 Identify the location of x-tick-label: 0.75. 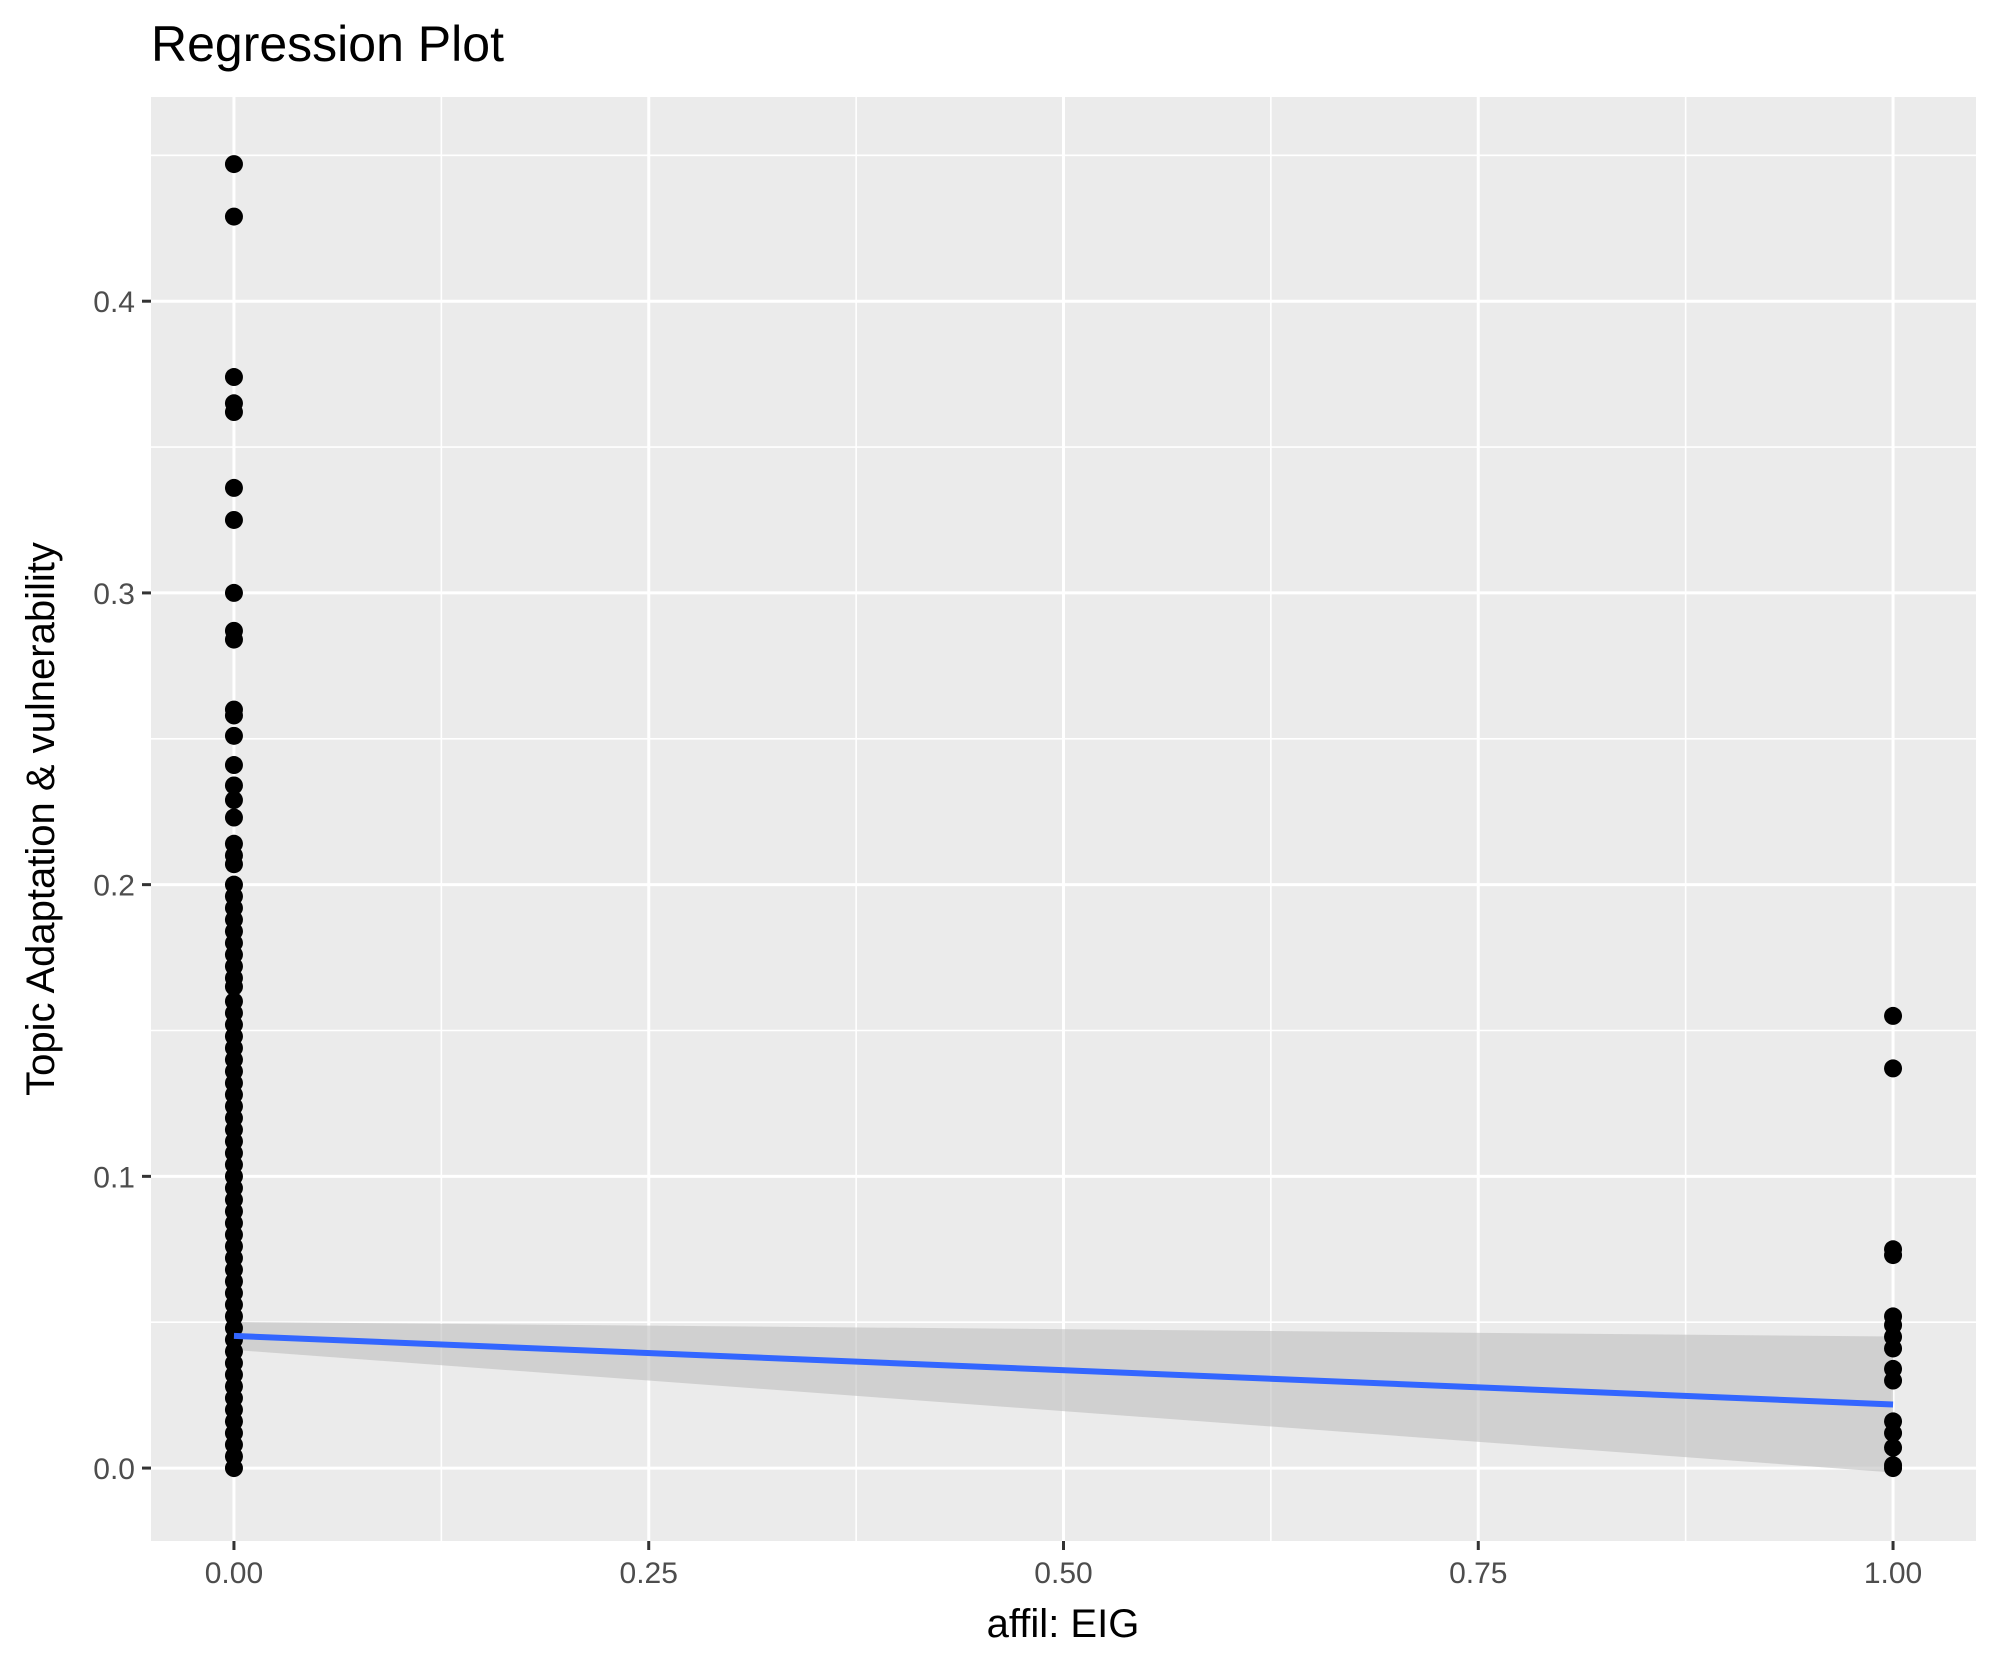
(1478, 1573).